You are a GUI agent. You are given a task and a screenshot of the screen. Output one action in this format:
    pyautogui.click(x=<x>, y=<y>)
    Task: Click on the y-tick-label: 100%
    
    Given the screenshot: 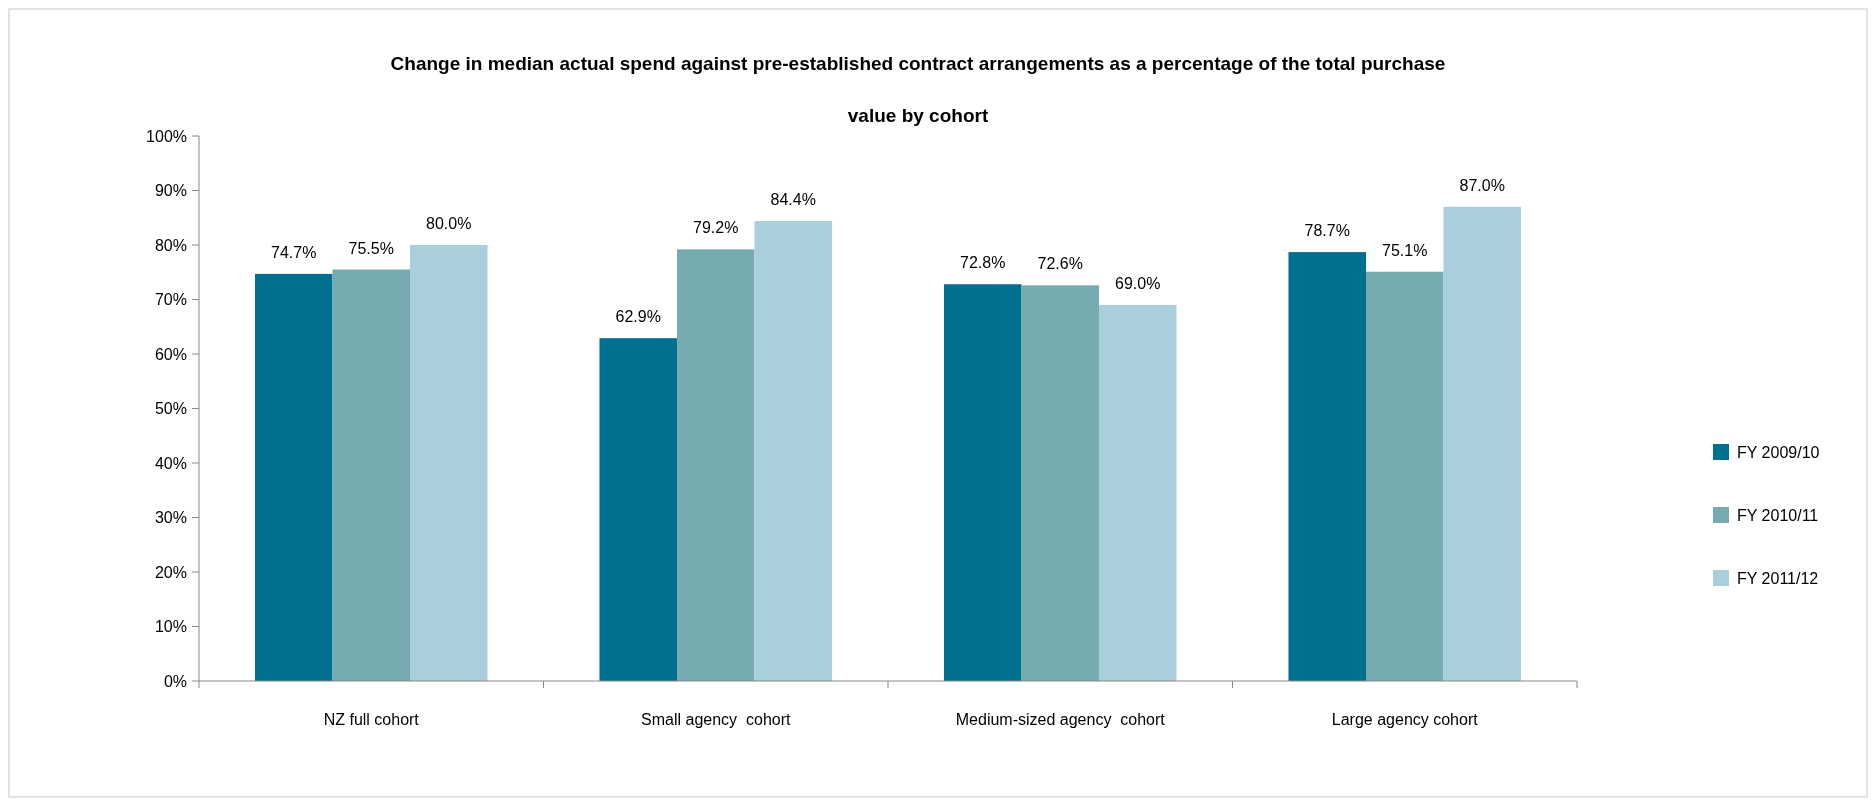 What is the action you would take?
    pyautogui.click(x=166, y=136)
    